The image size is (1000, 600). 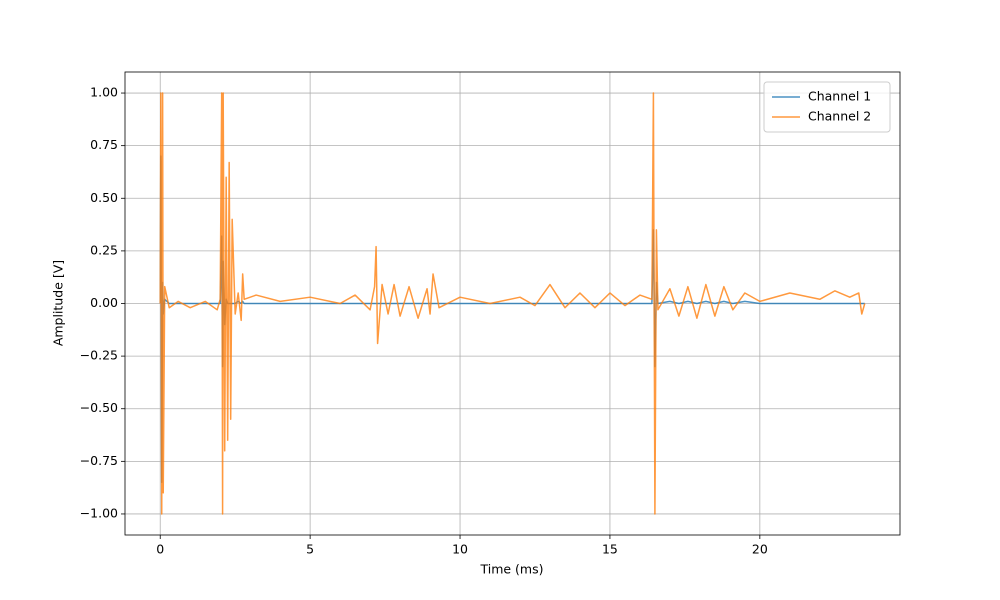 I want to click on legend-label: Channel 1, so click(x=839, y=96).